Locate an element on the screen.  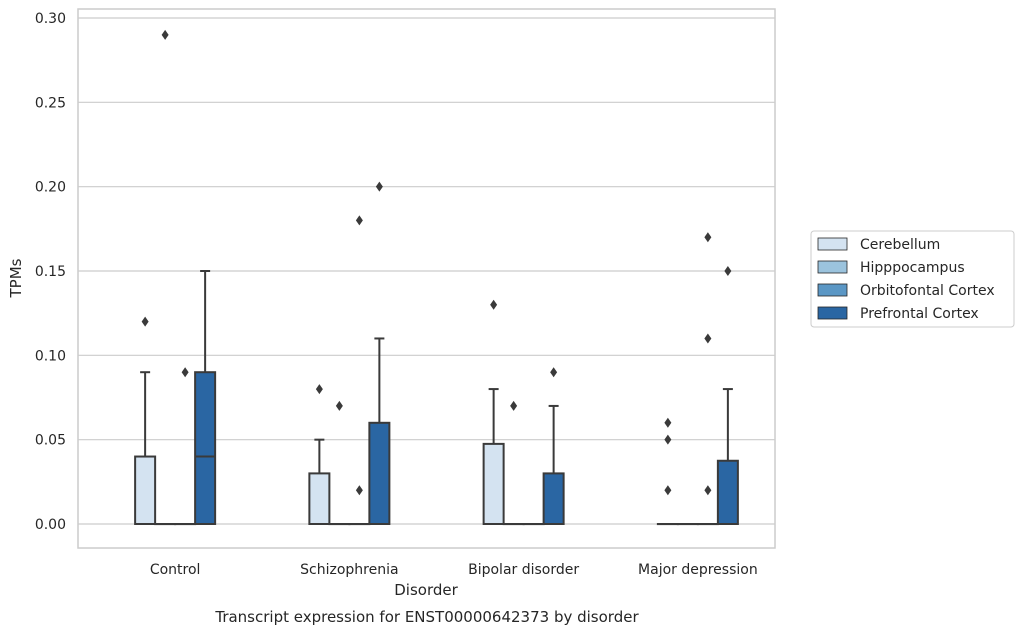
y-tick-label: 0.25 is located at coordinates (50, 103).